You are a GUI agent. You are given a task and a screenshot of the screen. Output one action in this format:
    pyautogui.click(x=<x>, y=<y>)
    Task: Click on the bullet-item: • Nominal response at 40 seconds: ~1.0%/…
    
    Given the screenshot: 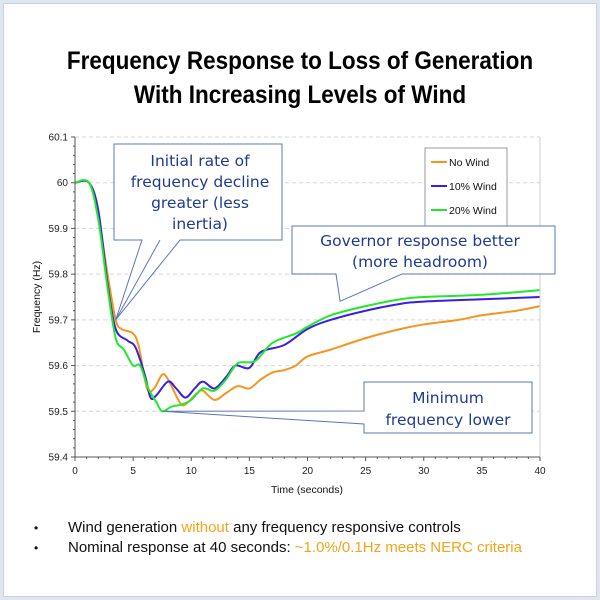 What is the action you would take?
    pyautogui.click(x=314, y=549)
    